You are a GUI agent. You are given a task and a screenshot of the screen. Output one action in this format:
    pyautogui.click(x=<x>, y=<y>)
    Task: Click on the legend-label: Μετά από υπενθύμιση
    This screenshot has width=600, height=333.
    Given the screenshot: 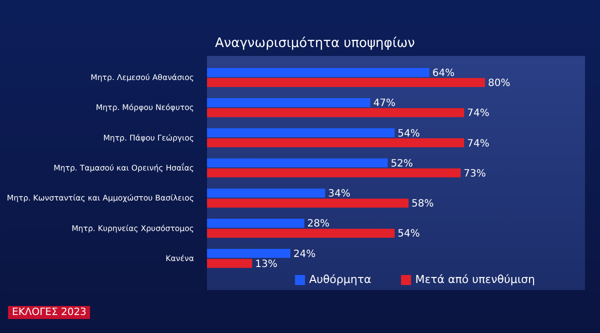 What is the action you would take?
    pyautogui.click(x=475, y=279)
    